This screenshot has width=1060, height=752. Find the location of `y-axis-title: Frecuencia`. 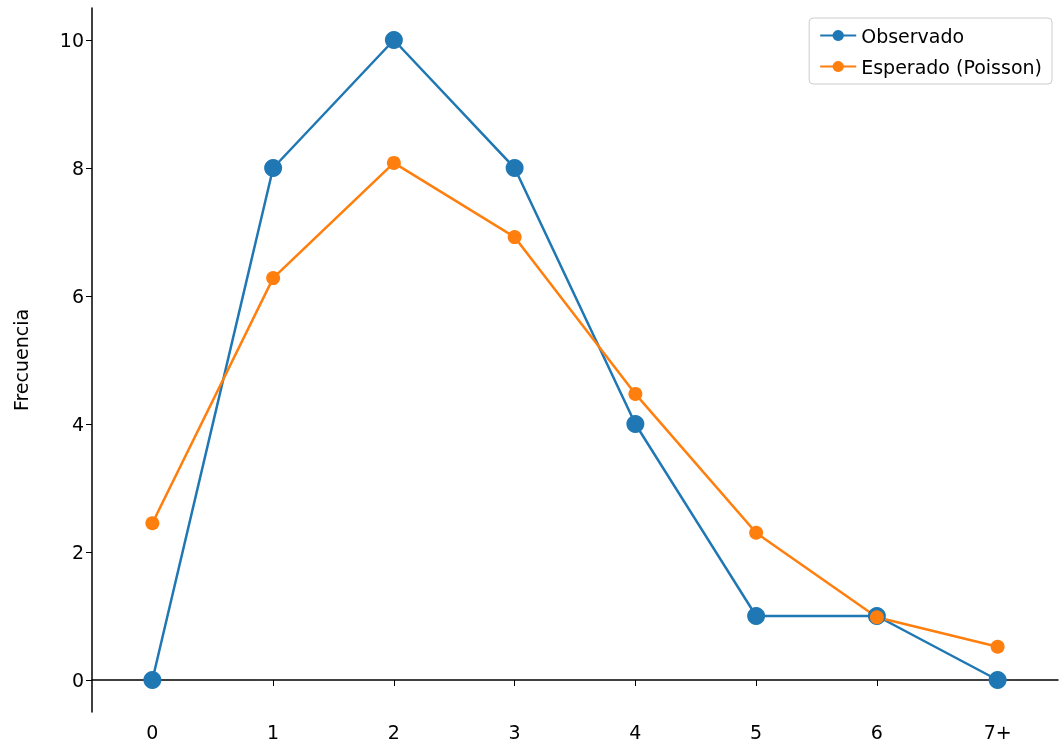

y-axis-title: Frecuencia is located at coordinates (20, 360).